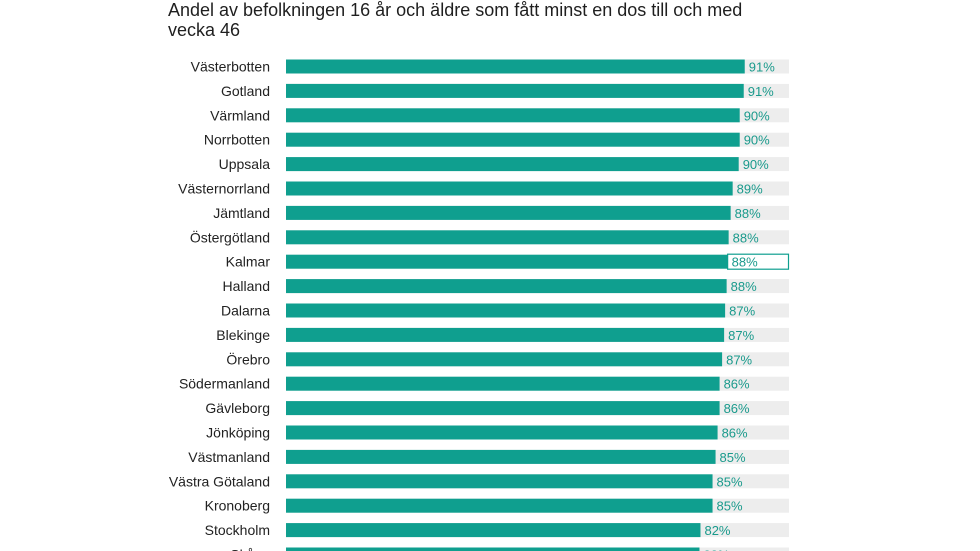  I want to click on bar-row: Örebro 87%, so click(507, 358).